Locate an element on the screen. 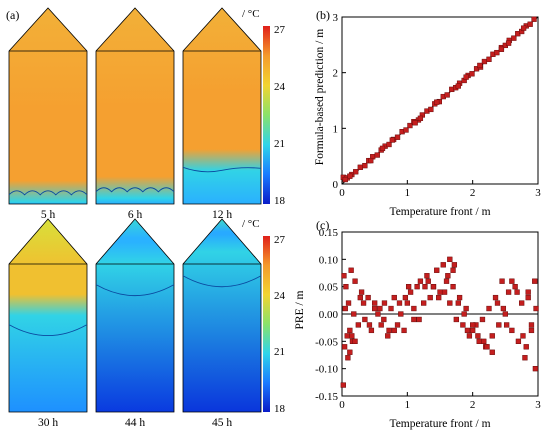 This screenshot has width=550, height=433. colorbar-bottom: / °C 27 24 21 18 is located at coordinates (264, 316).